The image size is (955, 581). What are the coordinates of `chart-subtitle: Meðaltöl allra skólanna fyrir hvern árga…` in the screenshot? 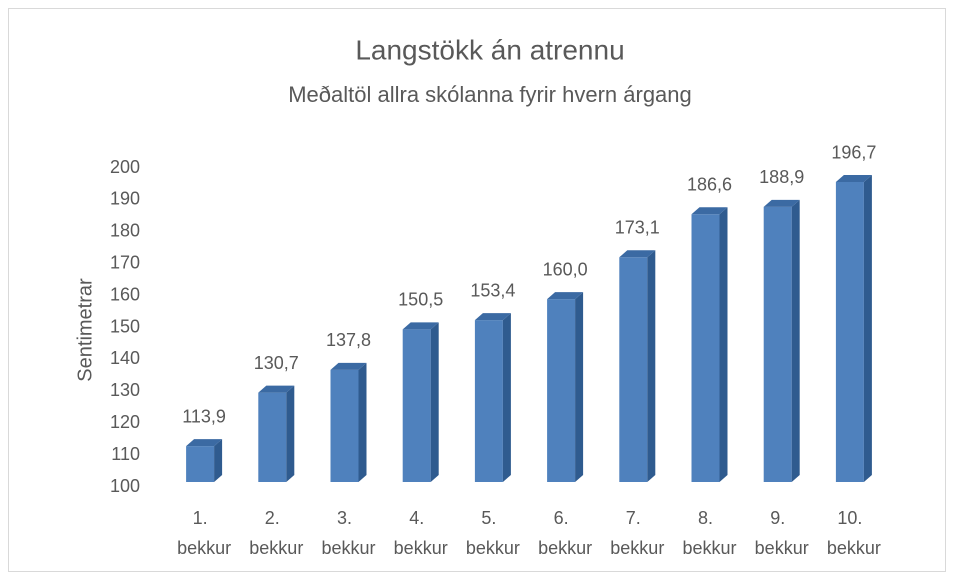 It's located at (490, 94).